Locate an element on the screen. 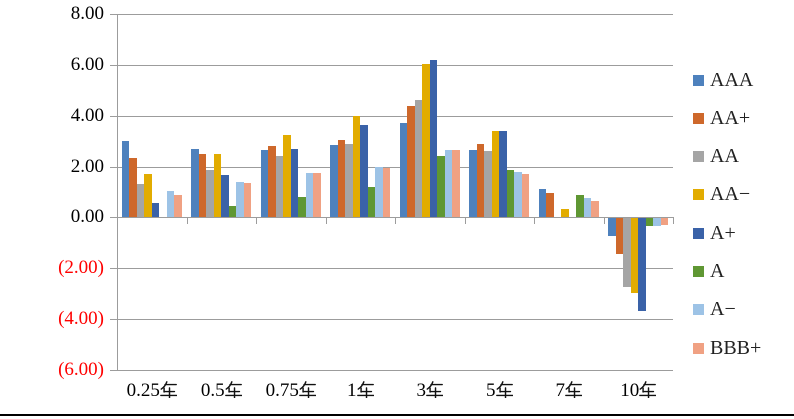  y-axis-tick-label: 8.00 is located at coordinates (87, 13).